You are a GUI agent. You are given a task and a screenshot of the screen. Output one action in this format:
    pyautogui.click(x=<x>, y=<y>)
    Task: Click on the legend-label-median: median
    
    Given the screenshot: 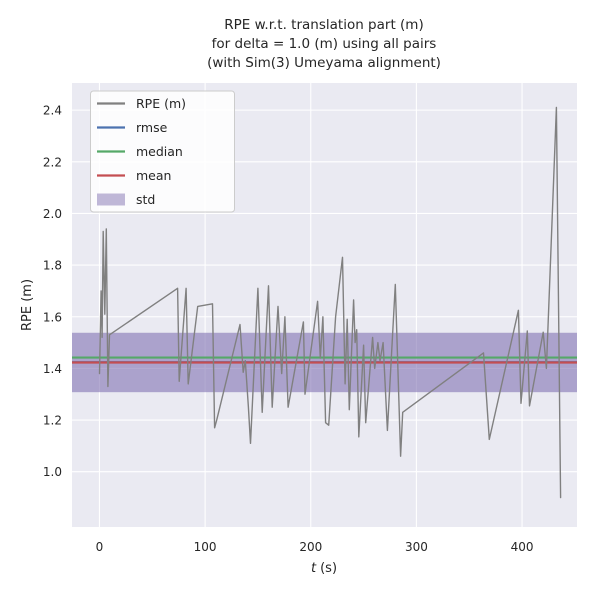 What is the action you would take?
    pyautogui.click(x=159, y=151)
    